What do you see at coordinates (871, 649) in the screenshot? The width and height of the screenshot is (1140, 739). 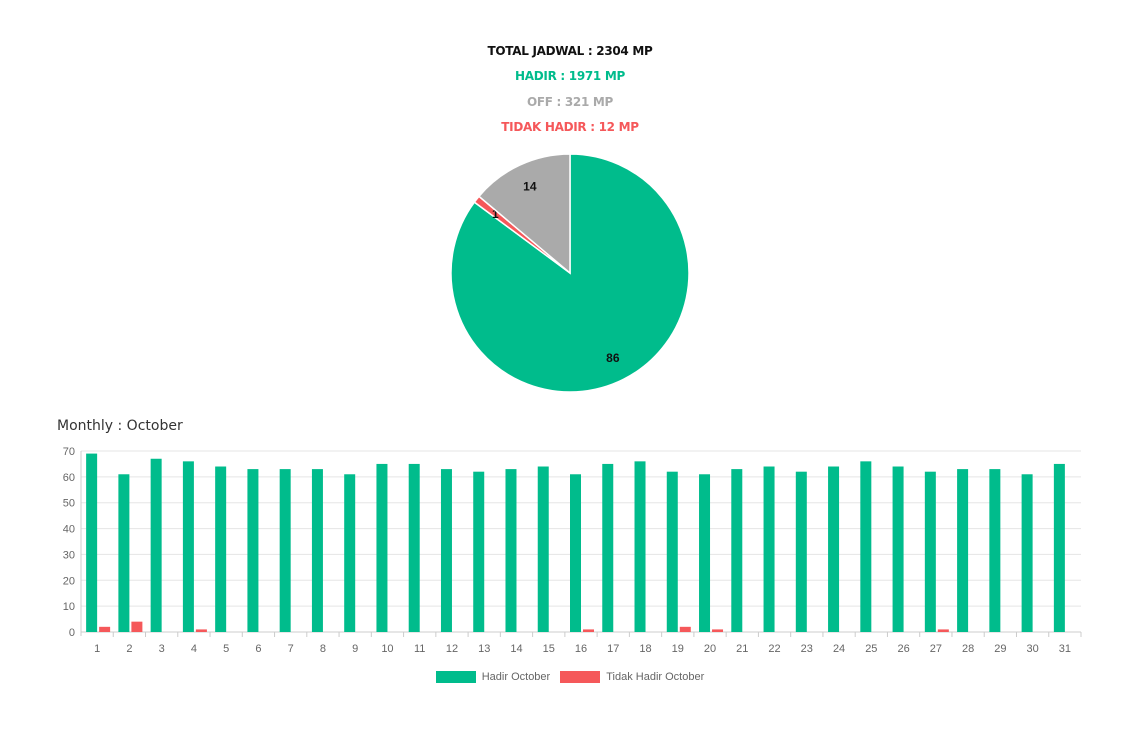 I see `x-tick-label: 25` at bounding box center [871, 649].